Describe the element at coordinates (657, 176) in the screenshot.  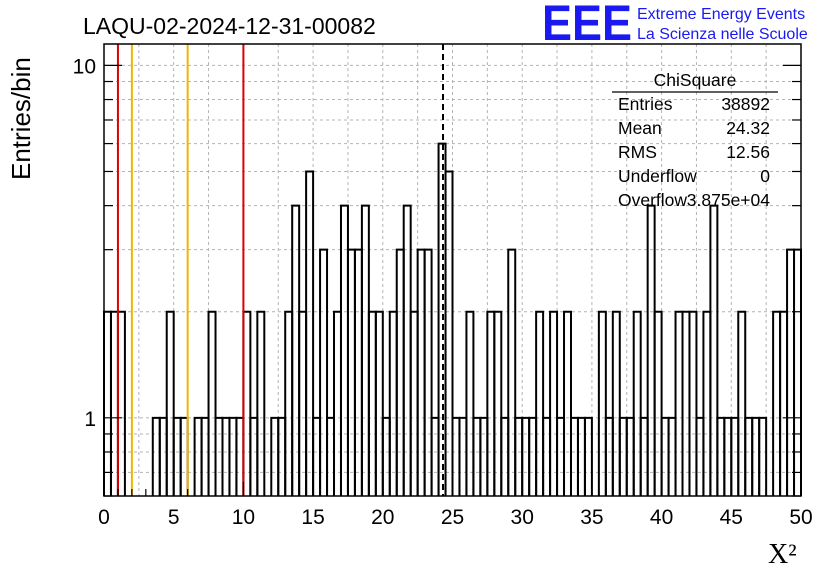
I see `stats-label: Underflow` at that location.